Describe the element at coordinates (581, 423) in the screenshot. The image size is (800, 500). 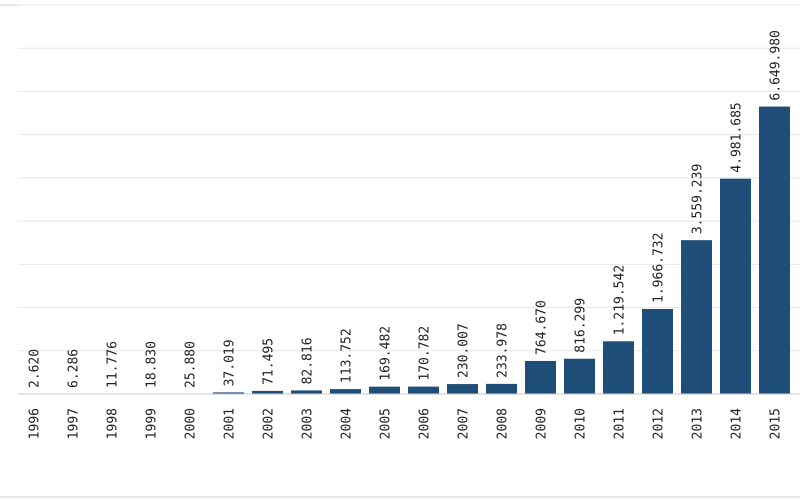
I see `x-tick-label-2010: 2010` at that location.